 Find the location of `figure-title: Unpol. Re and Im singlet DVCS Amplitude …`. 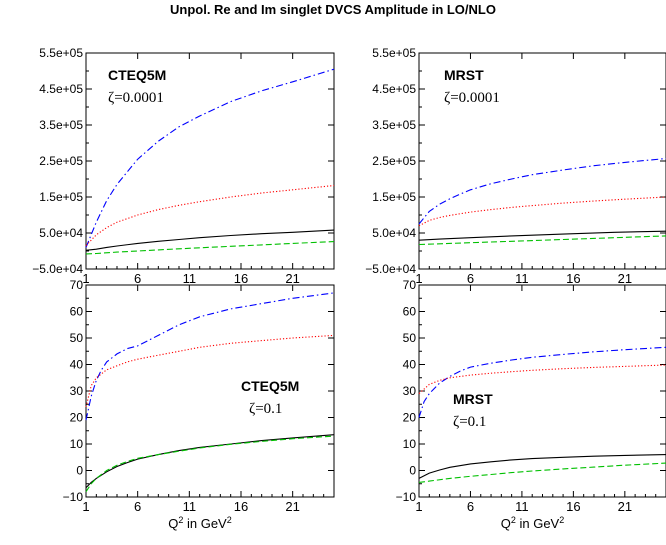

figure-title: Unpol. Re and Im singlet DVCS Amplitude … is located at coordinates (333, 9).